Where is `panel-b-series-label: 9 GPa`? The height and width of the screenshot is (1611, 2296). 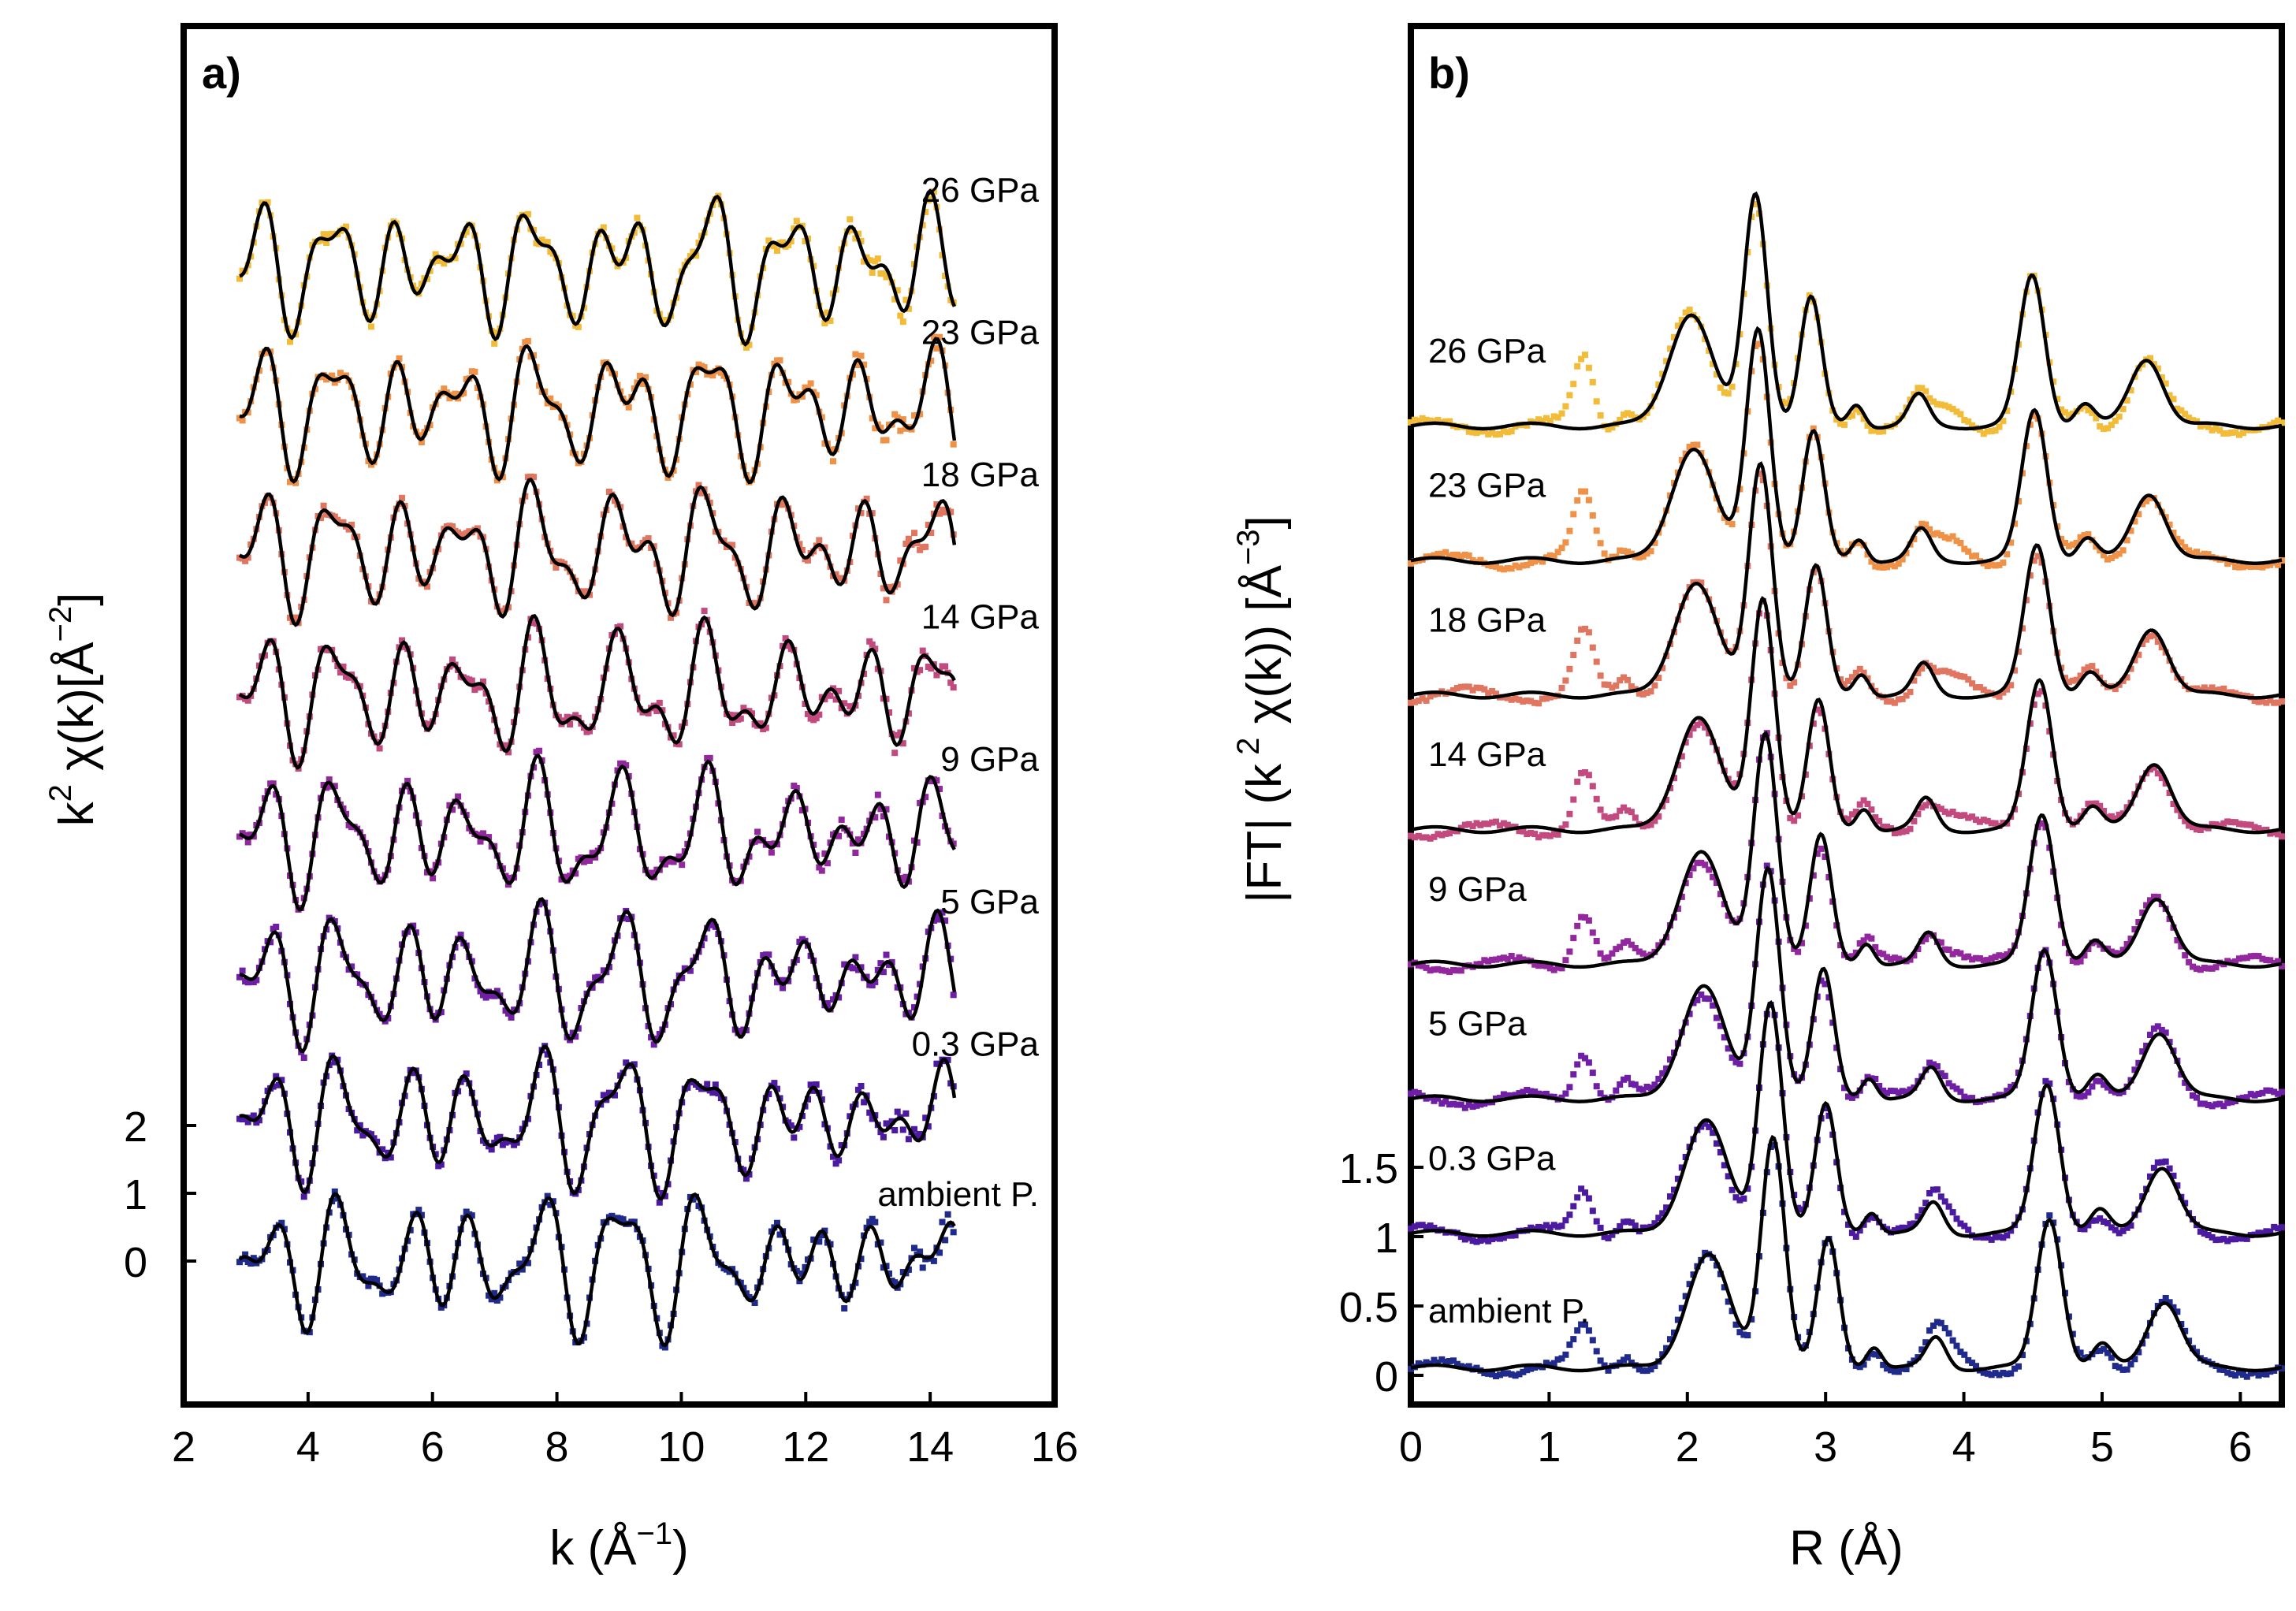
panel-b-series-label: 9 GPa is located at coordinates (1477, 890).